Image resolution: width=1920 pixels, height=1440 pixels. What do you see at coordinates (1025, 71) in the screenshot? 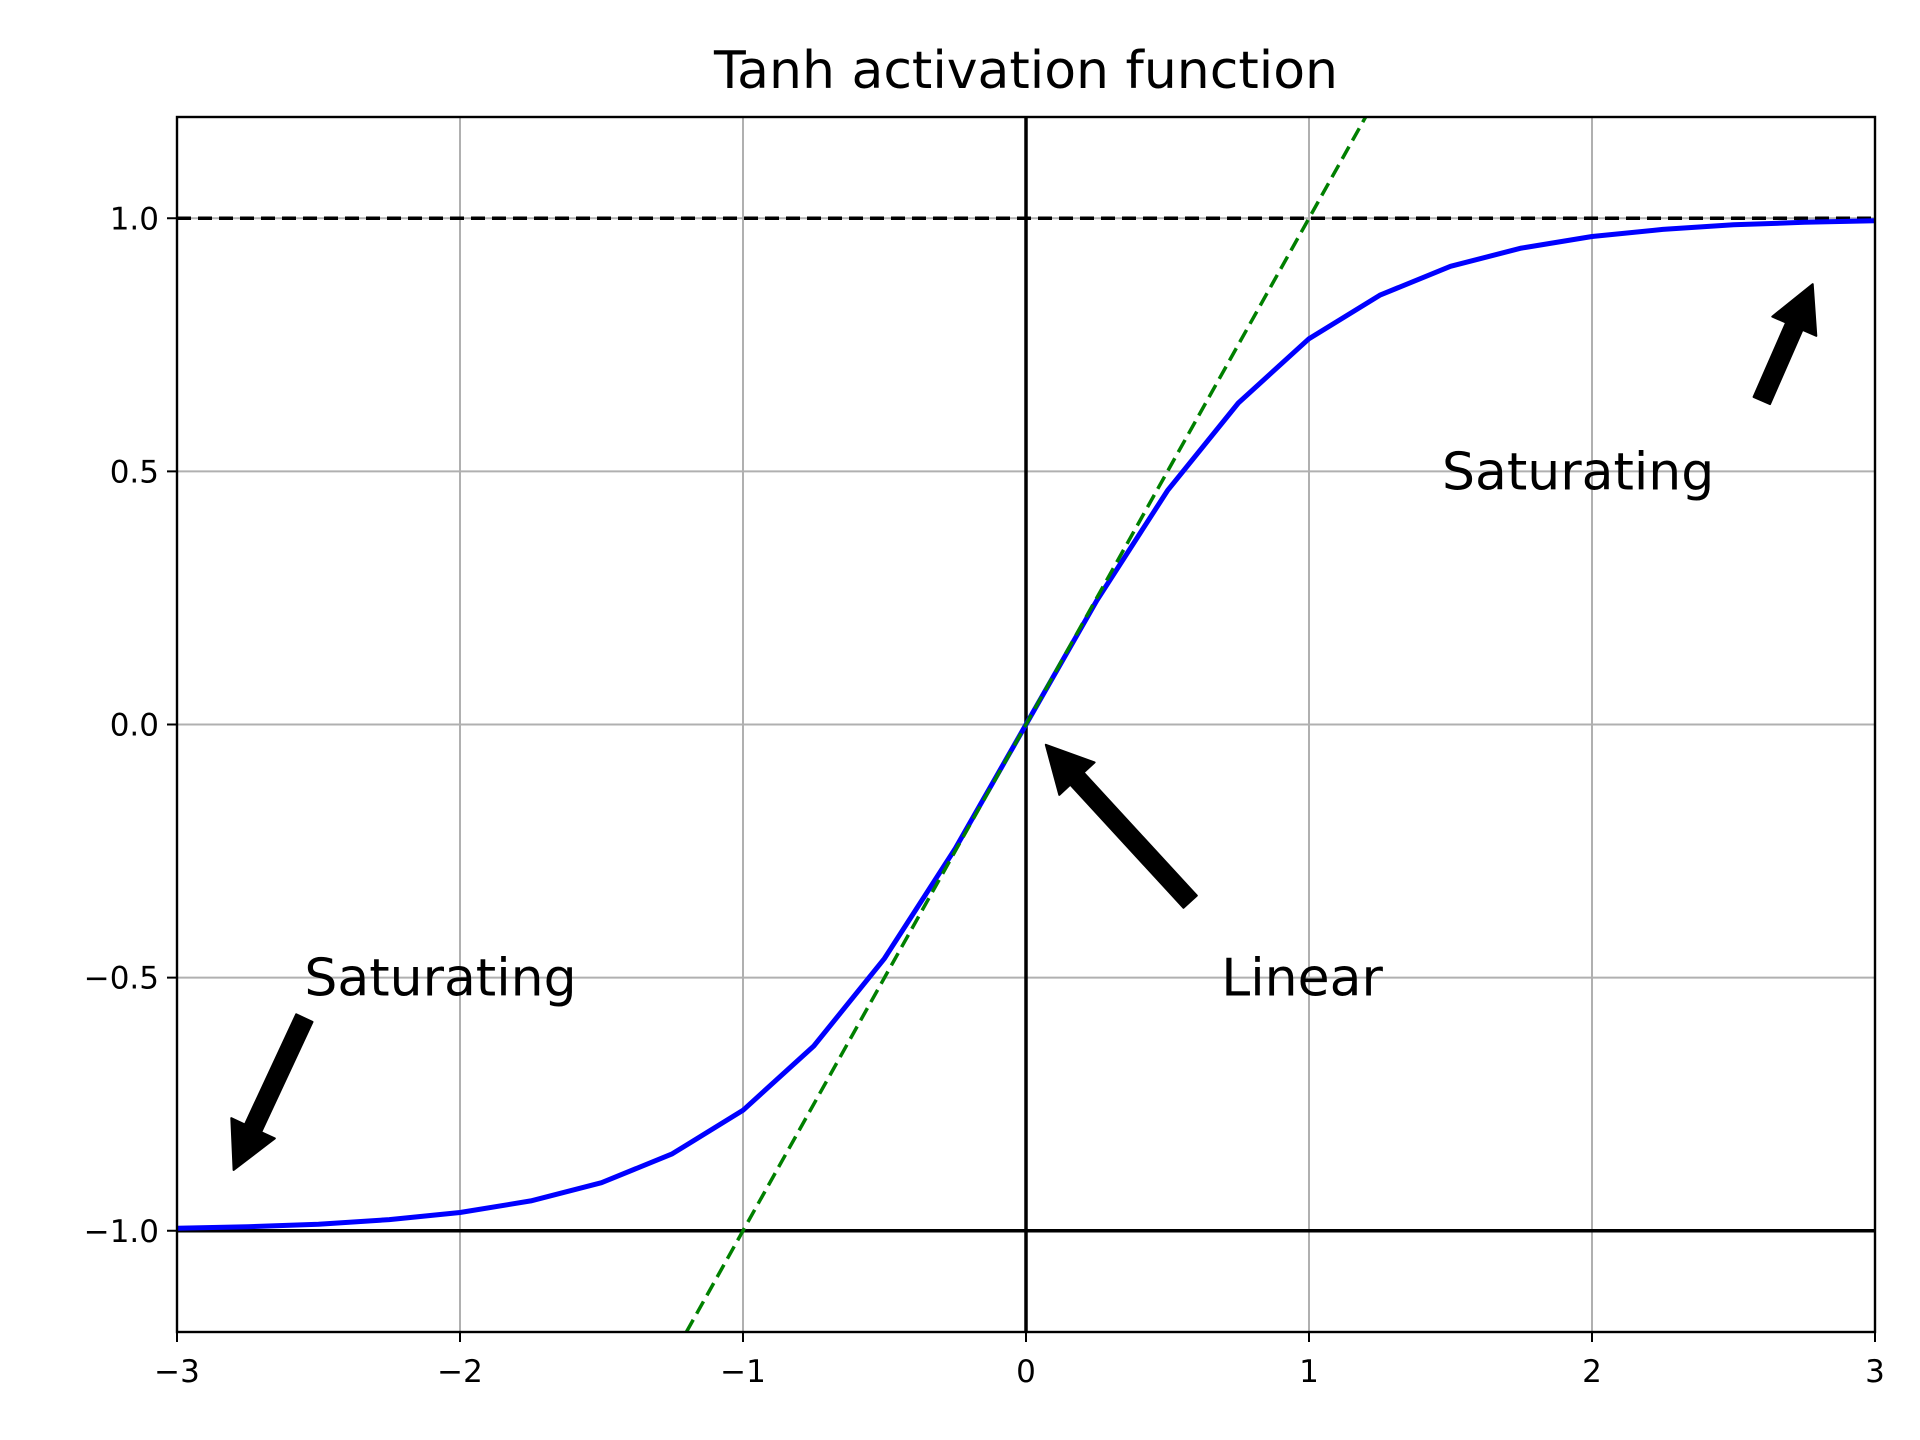
I see `chart-title: Tanh activation function` at bounding box center [1025, 71].